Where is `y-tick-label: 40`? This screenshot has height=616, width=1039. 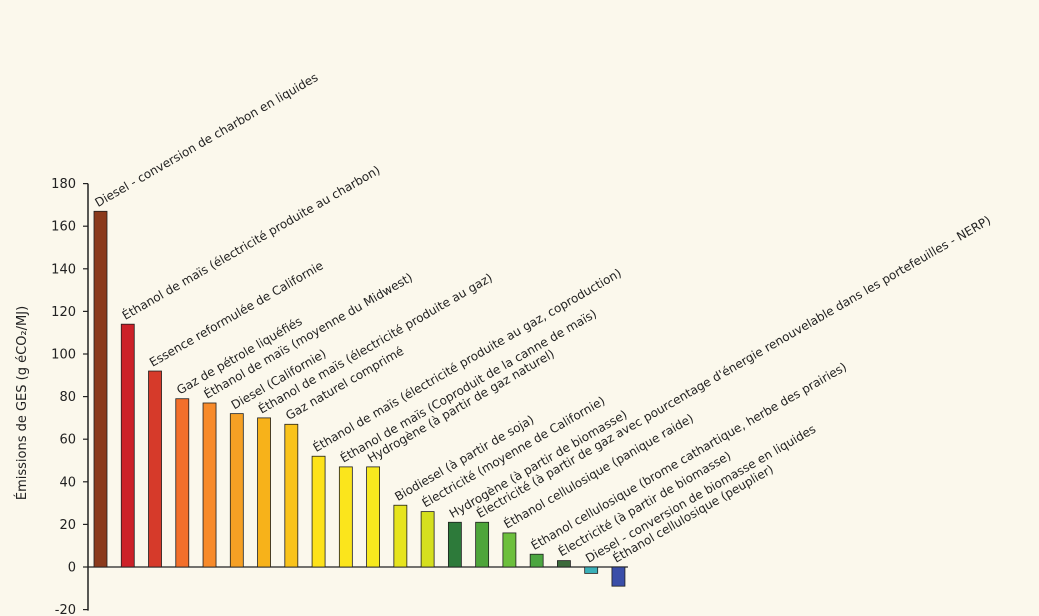
y-tick-label: 40 is located at coordinates (67, 482).